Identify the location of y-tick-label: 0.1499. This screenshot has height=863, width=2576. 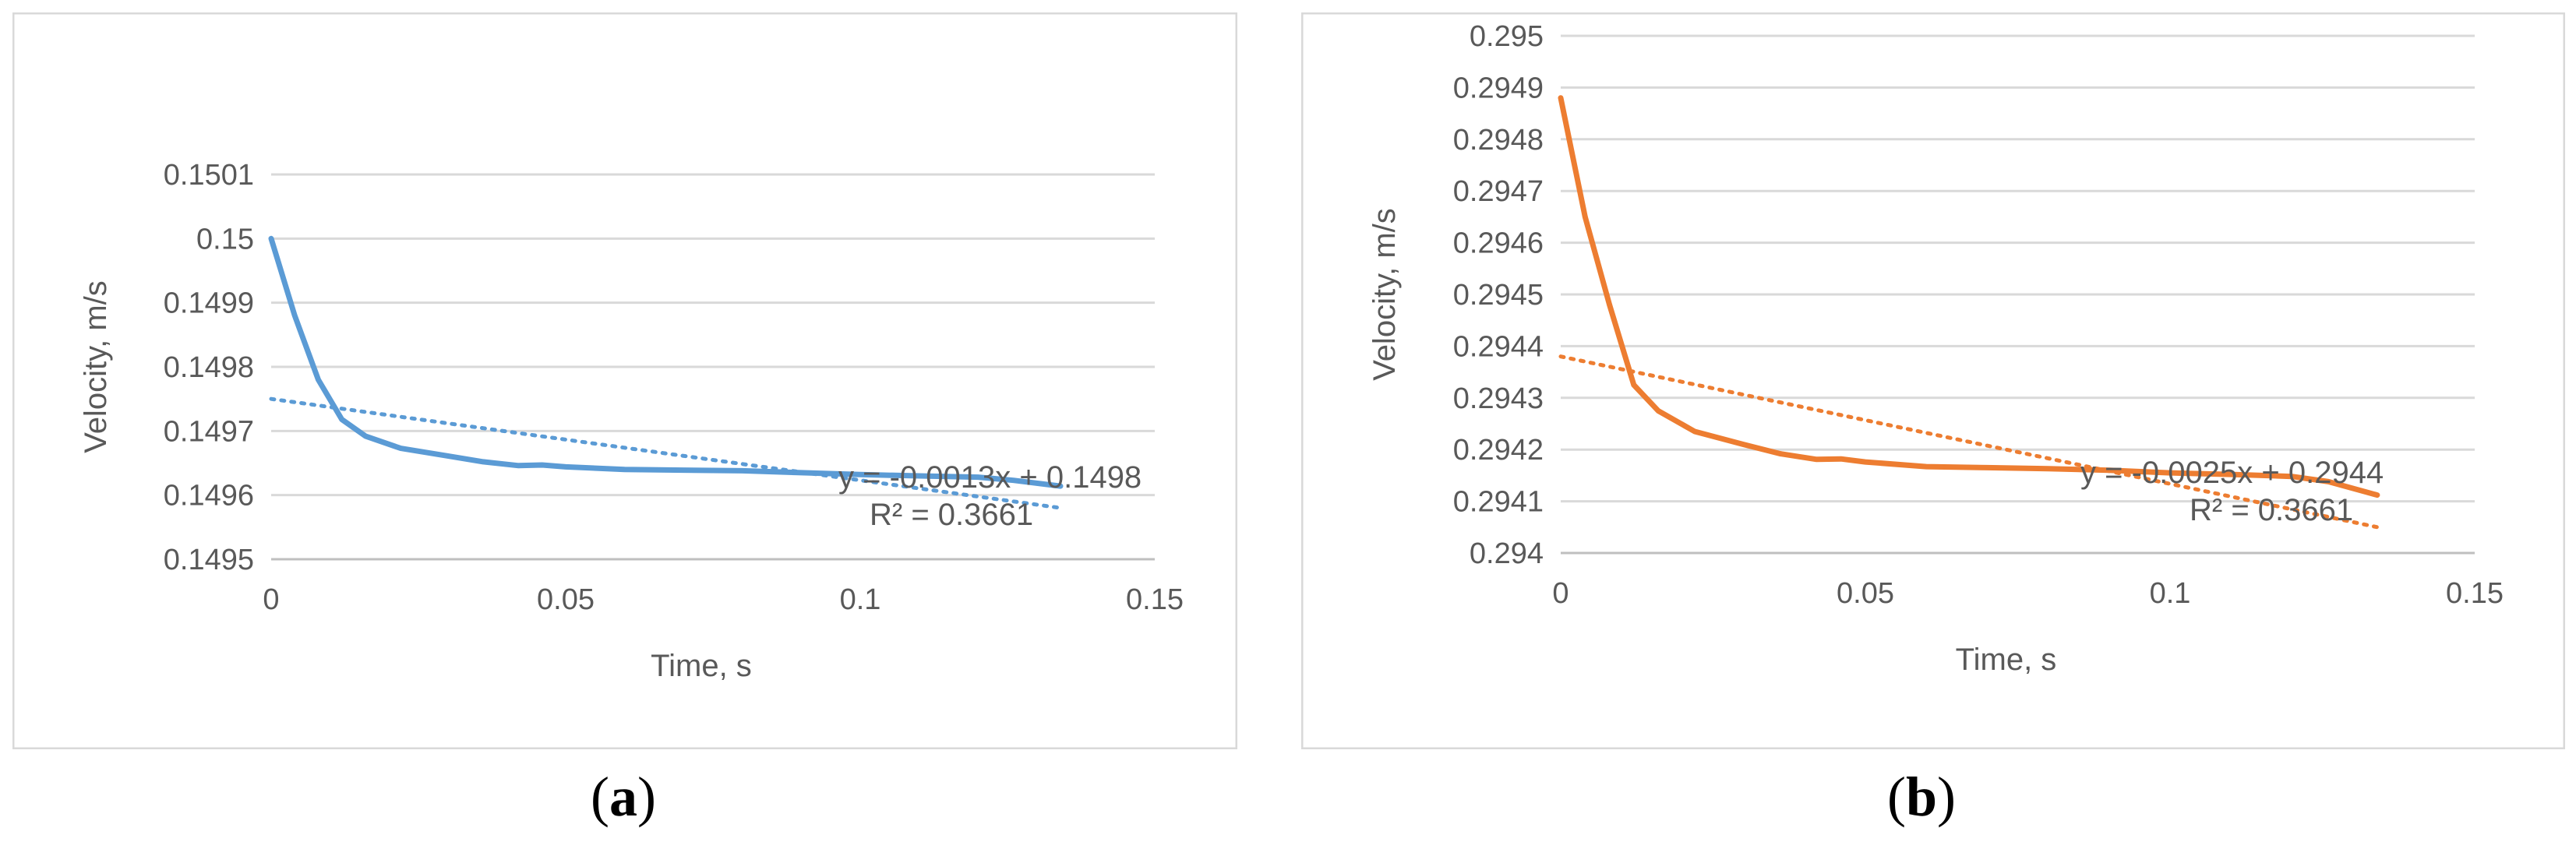
(209, 303).